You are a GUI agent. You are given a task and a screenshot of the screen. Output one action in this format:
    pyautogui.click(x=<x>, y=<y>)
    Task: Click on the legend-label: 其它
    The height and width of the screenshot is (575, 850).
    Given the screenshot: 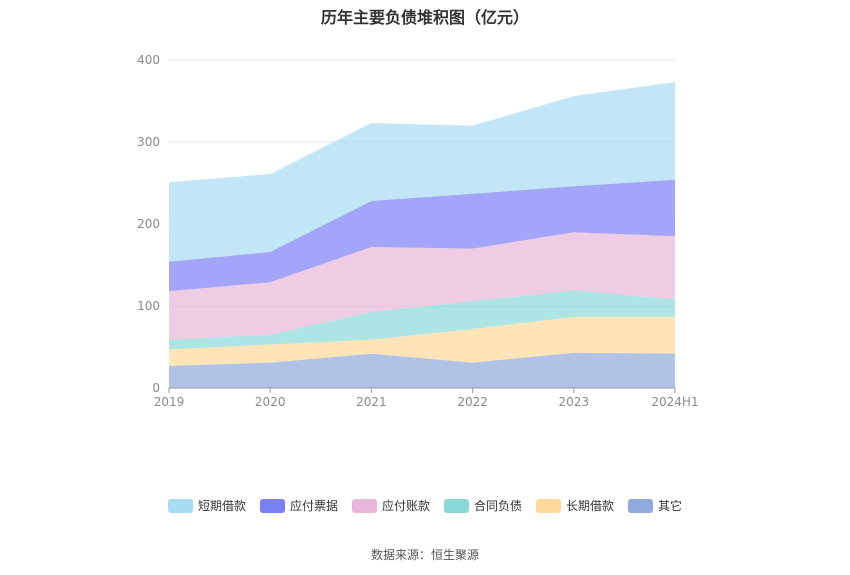 What is the action you would take?
    pyautogui.click(x=670, y=506)
    